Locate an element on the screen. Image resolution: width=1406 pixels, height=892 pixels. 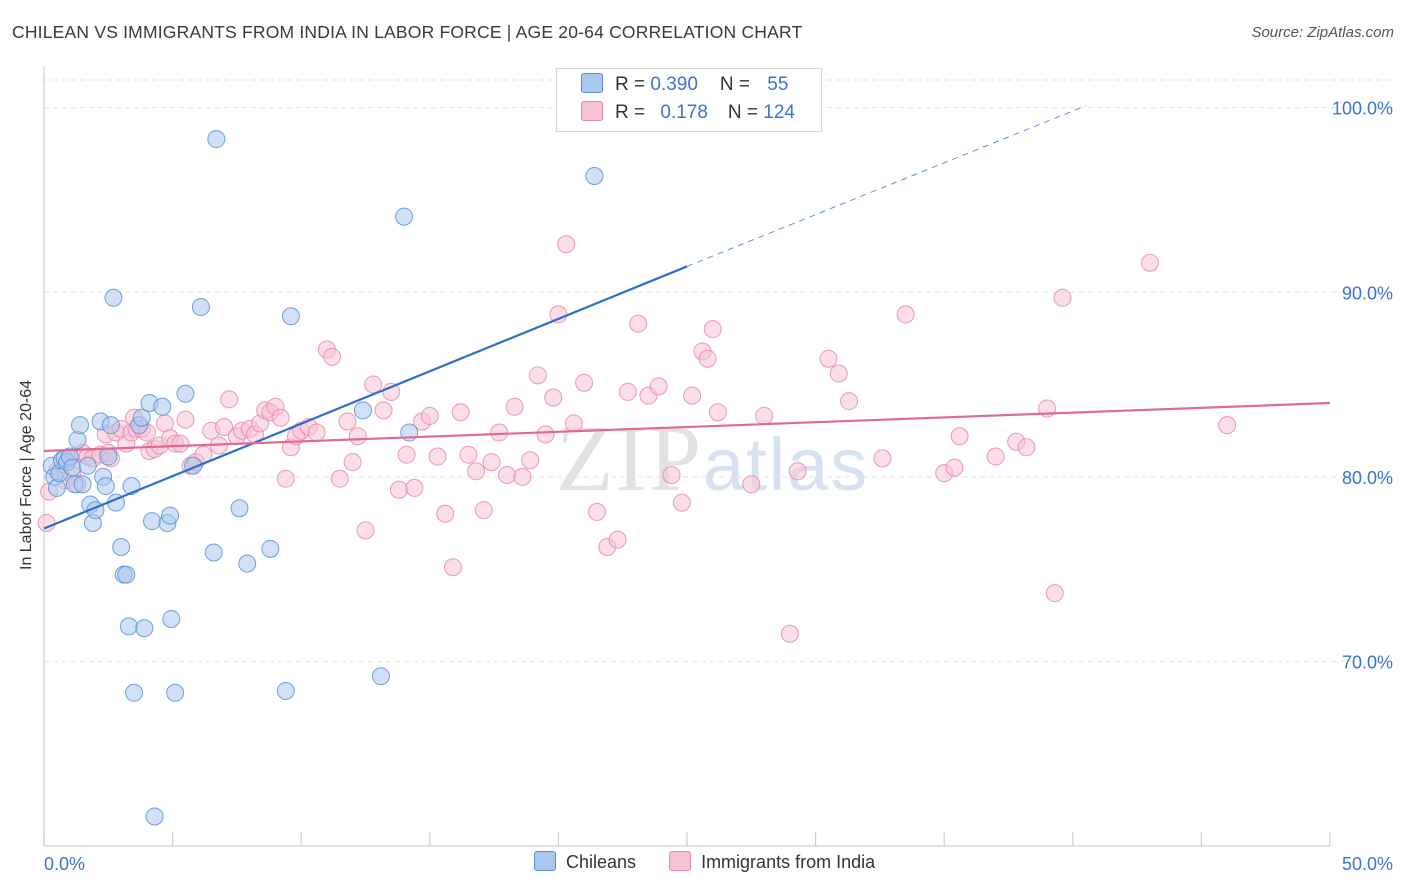
watermark: ZIPatlas is located at coordinates (712, 459).